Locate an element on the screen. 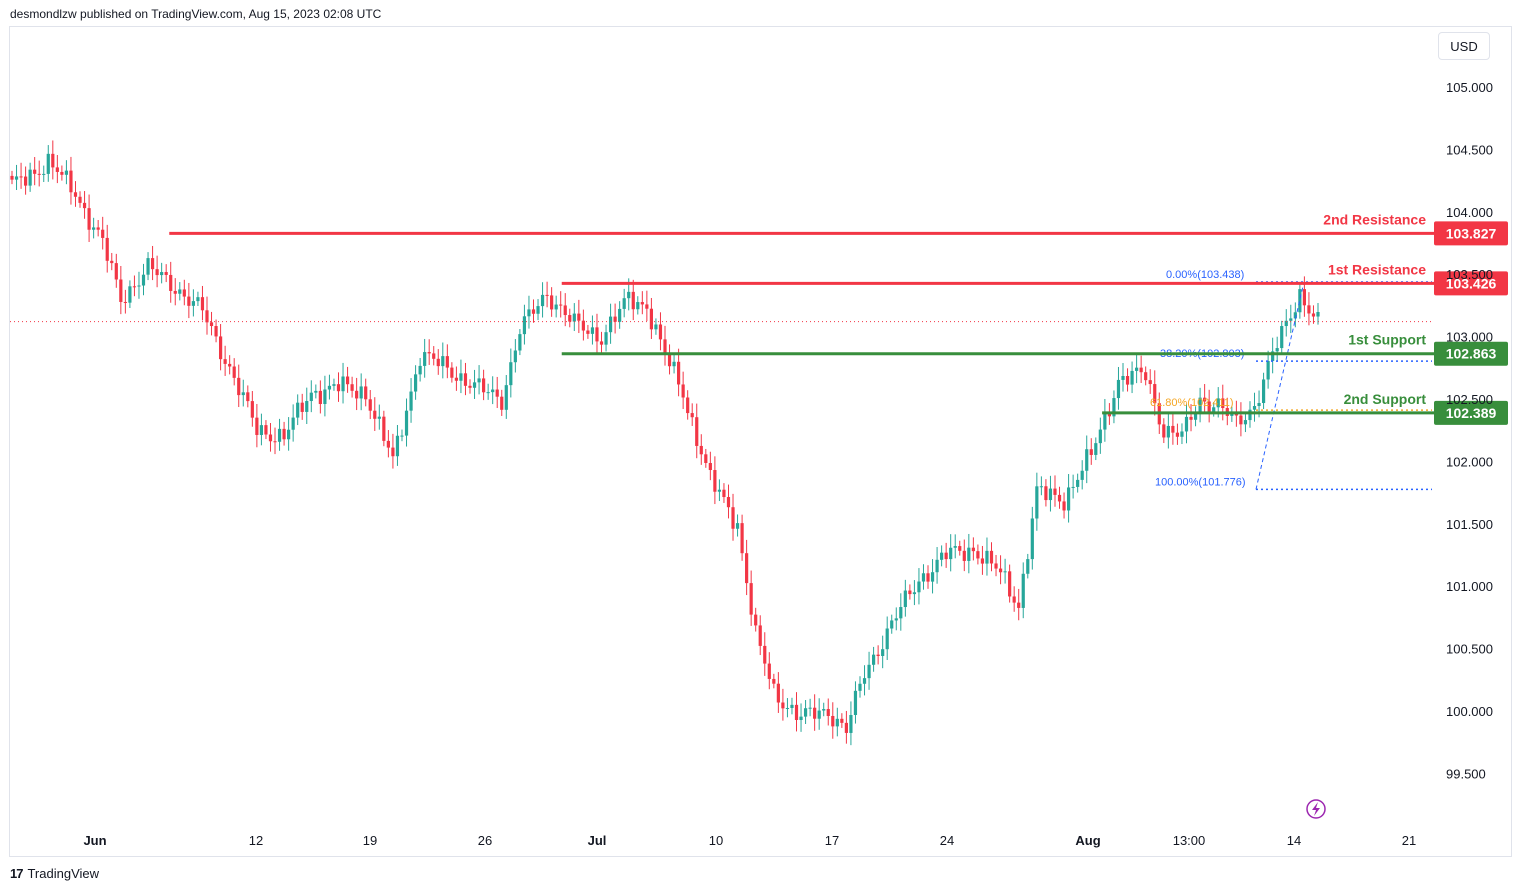  lightning-icon is located at coordinates (1316, 809).